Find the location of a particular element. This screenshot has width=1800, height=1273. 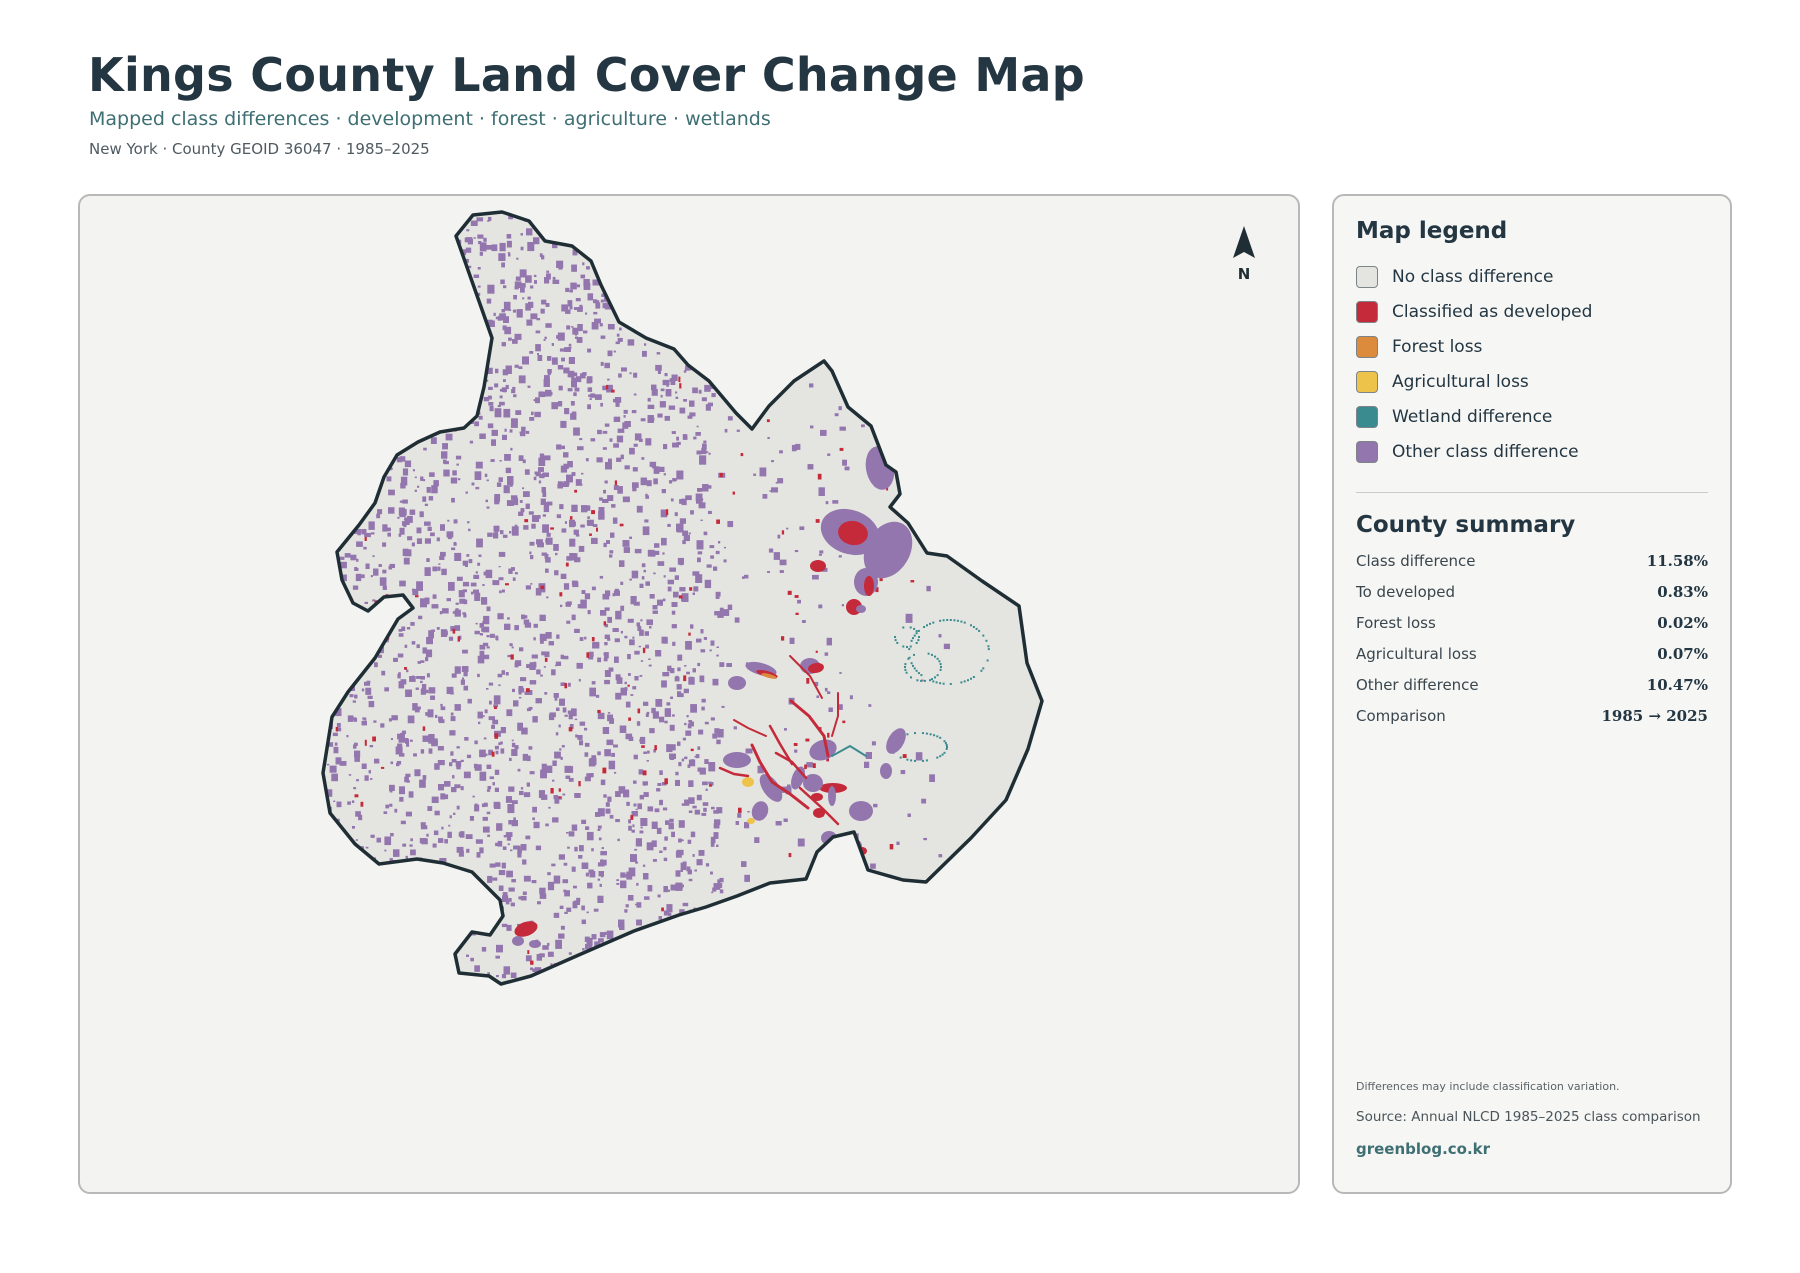

site-credit: greenblog.co.kr is located at coordinates (1423, 1149).